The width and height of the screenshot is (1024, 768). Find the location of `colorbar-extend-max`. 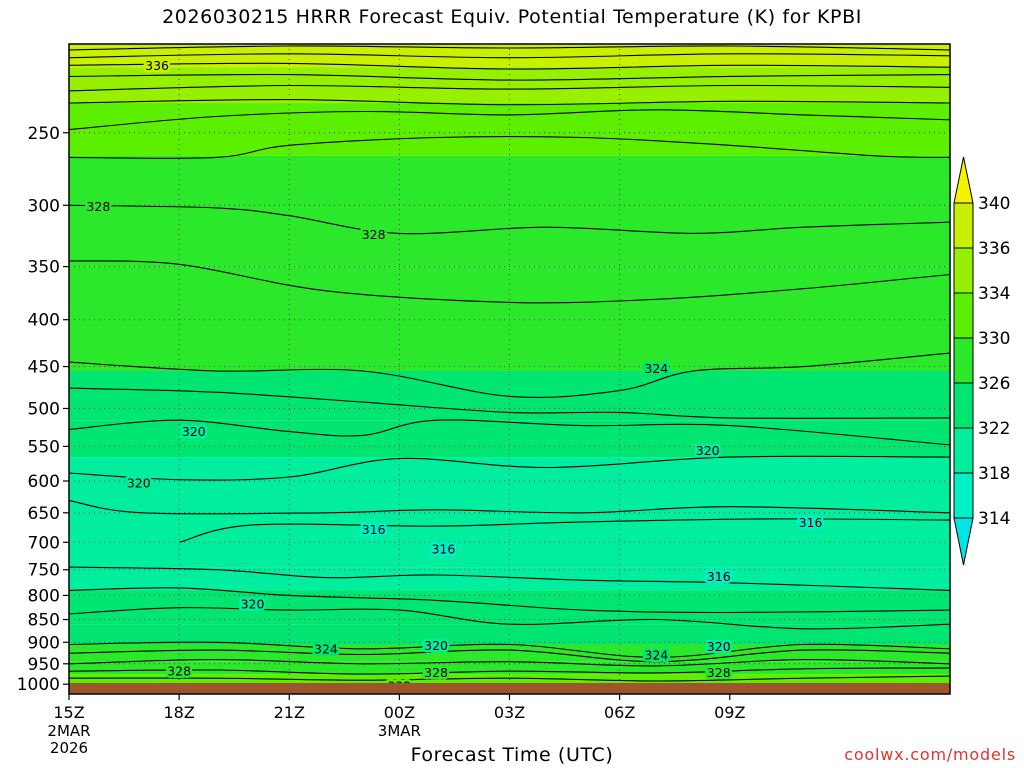

colorbar-extend-max is located at coordinates (963, 180).